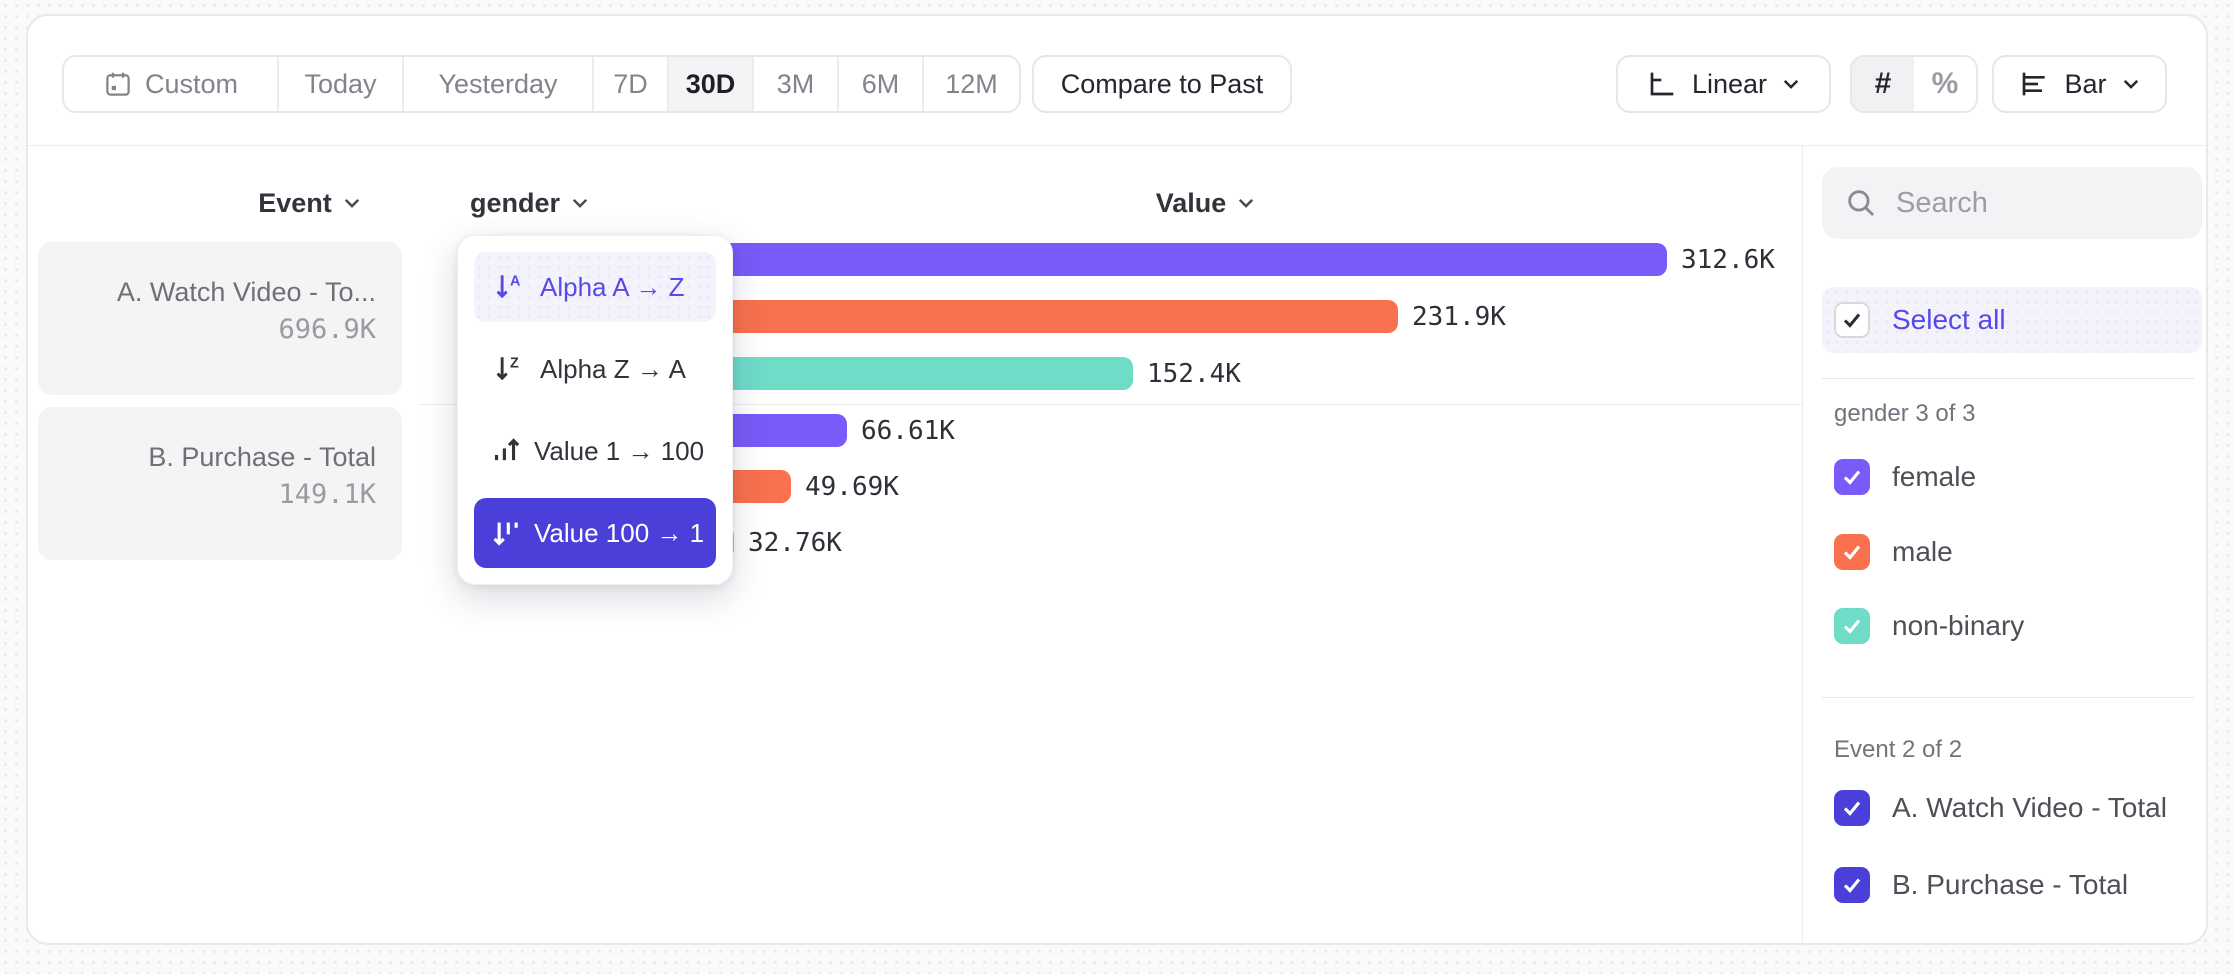 The height and width of the screenshot is (974, 2234). I want to click on date-range-custom: Custom, so click(171, 84).